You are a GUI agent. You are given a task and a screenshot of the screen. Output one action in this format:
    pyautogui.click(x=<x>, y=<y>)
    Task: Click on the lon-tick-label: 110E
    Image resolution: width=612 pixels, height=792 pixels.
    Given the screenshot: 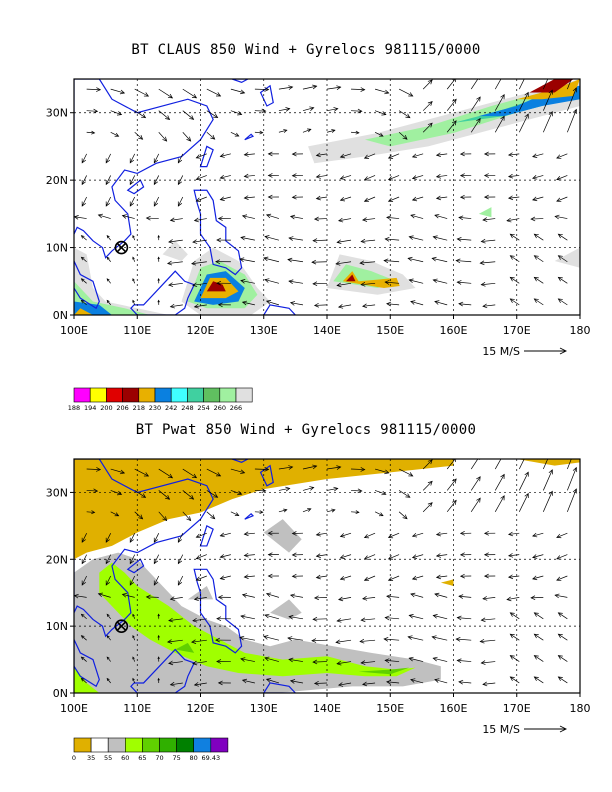 What is the action you would take?
    pyautogui.click(x=137, y=330)
    